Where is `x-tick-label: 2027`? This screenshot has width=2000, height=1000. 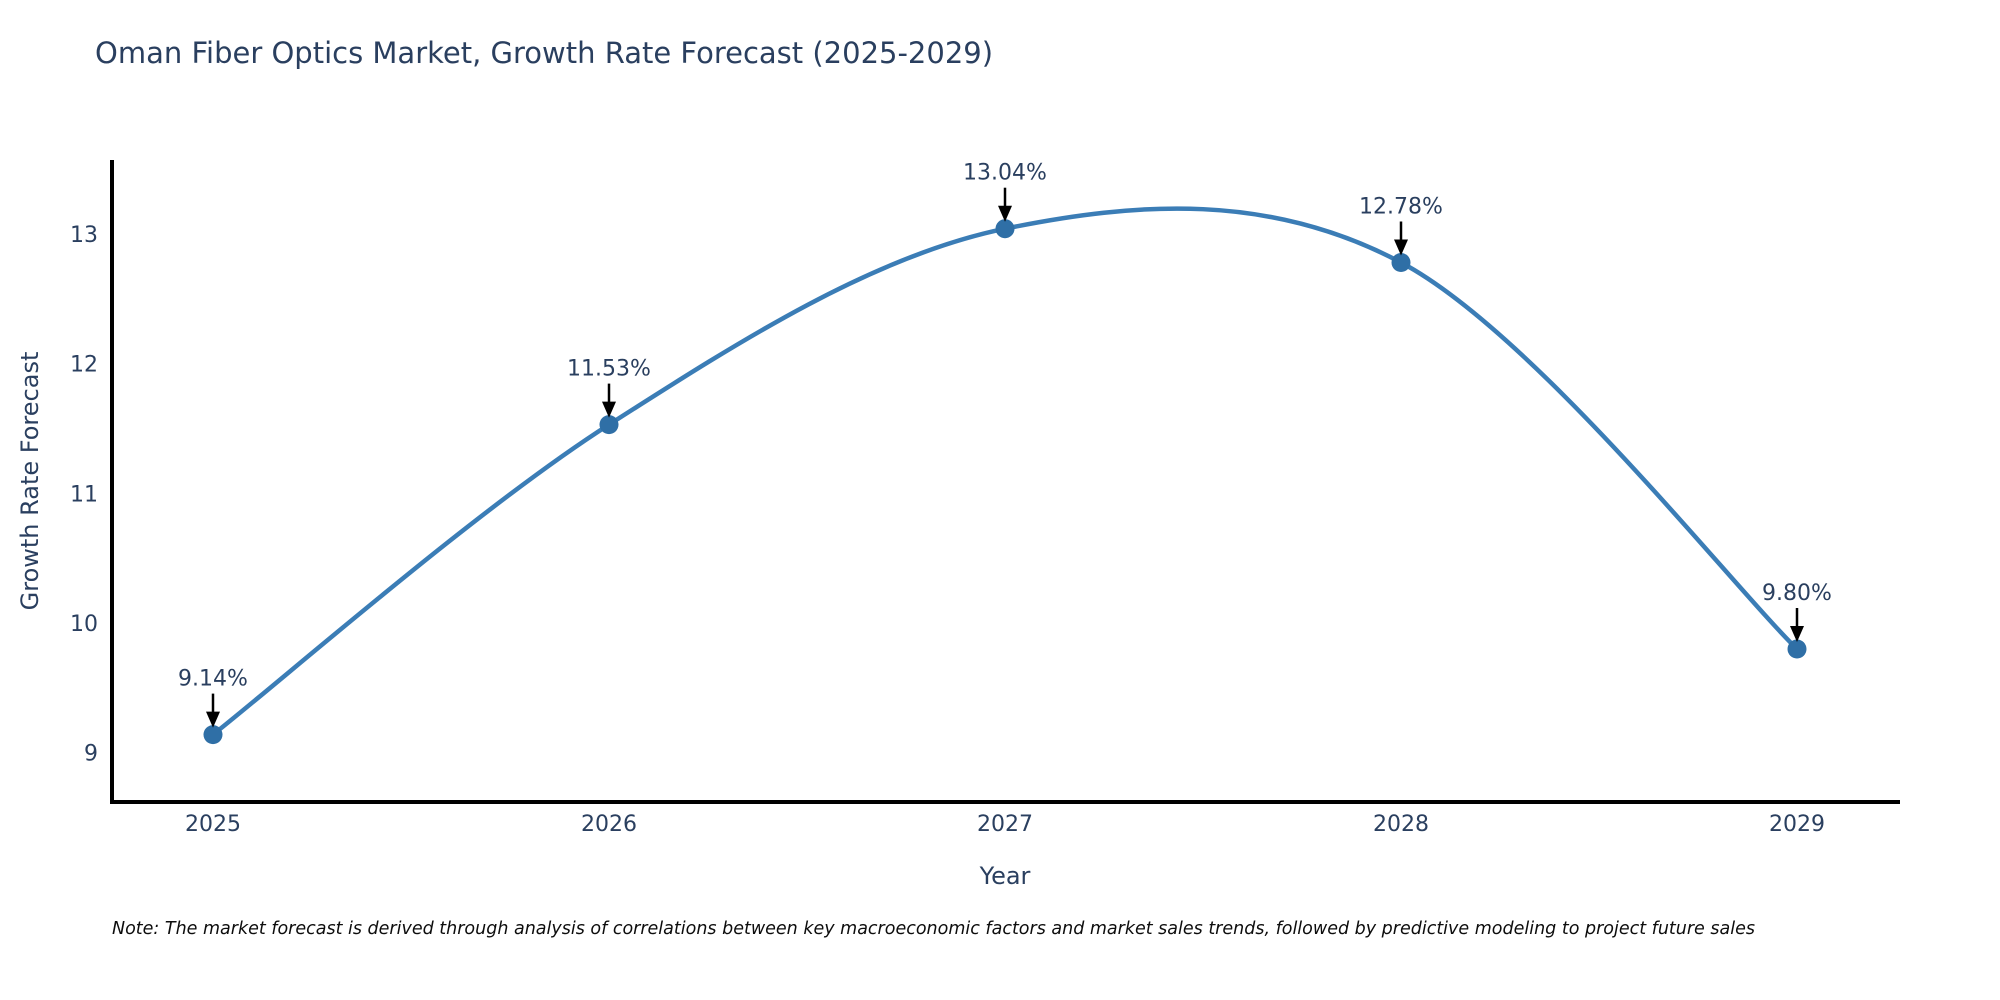
x-tick-label: 2027 is located at coordinates (1005, 824).